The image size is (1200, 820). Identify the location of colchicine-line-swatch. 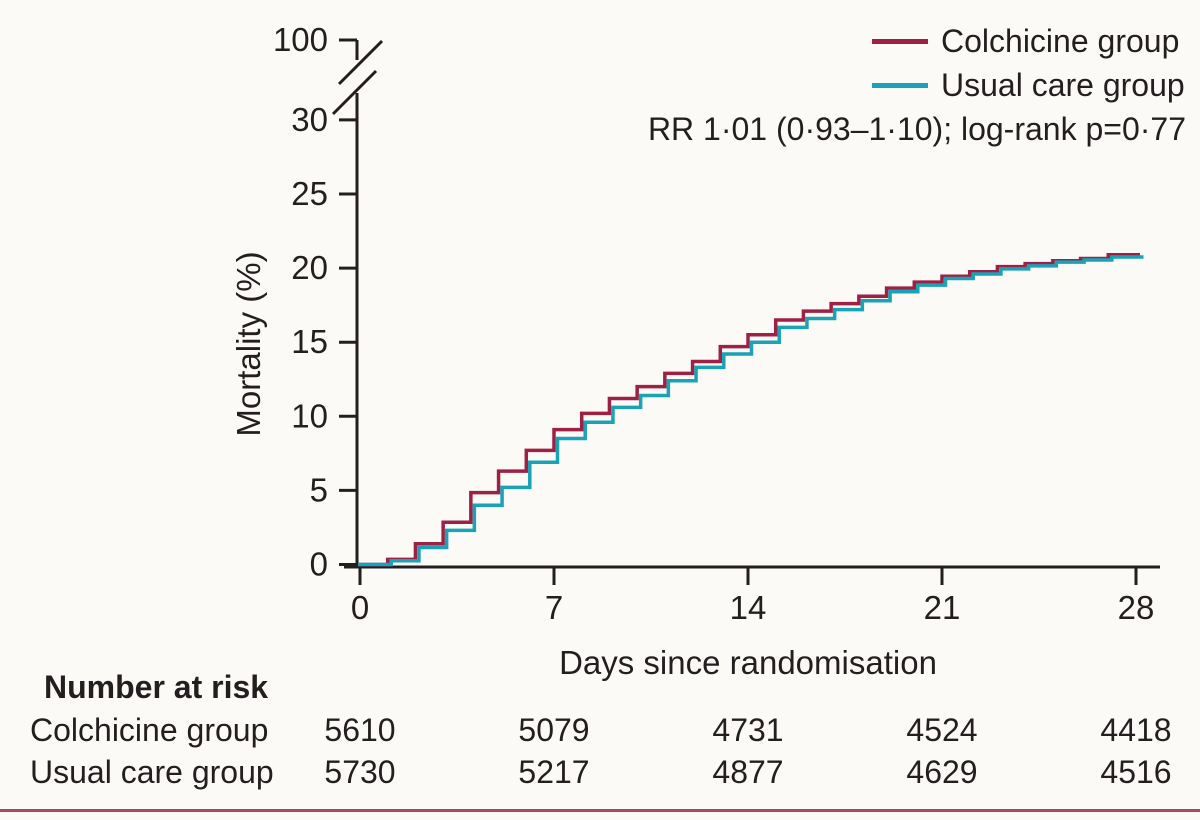
(900, 41).